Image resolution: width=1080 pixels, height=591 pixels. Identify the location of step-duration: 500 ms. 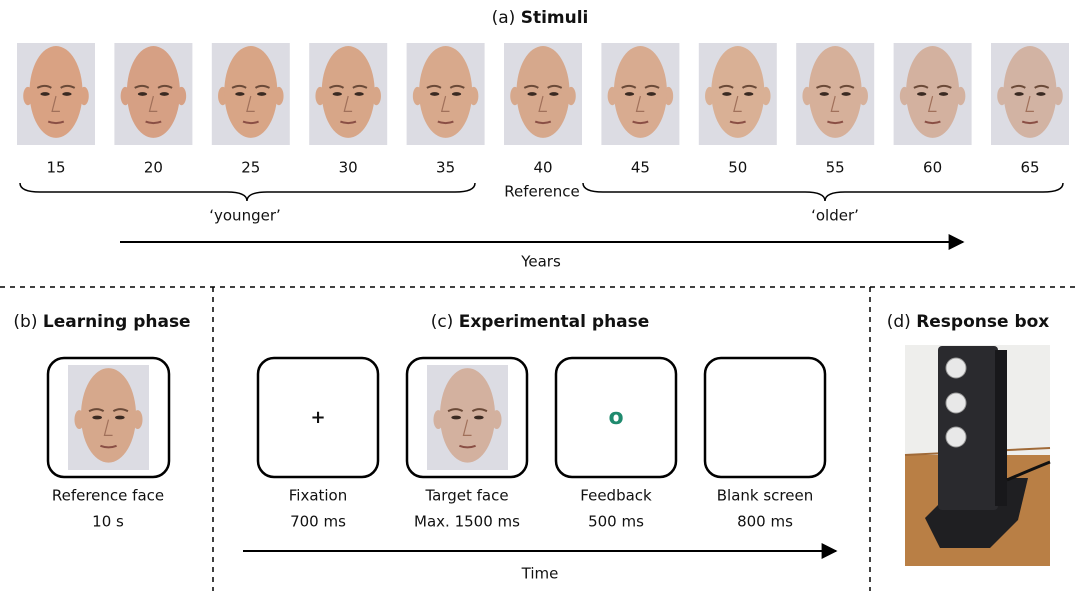
(616, 522).